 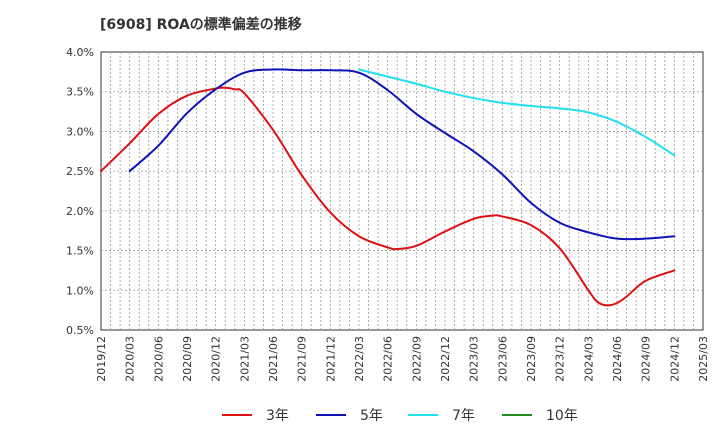 I want to click on x-tick-label: 2023/06, so click(x=502, y=359).